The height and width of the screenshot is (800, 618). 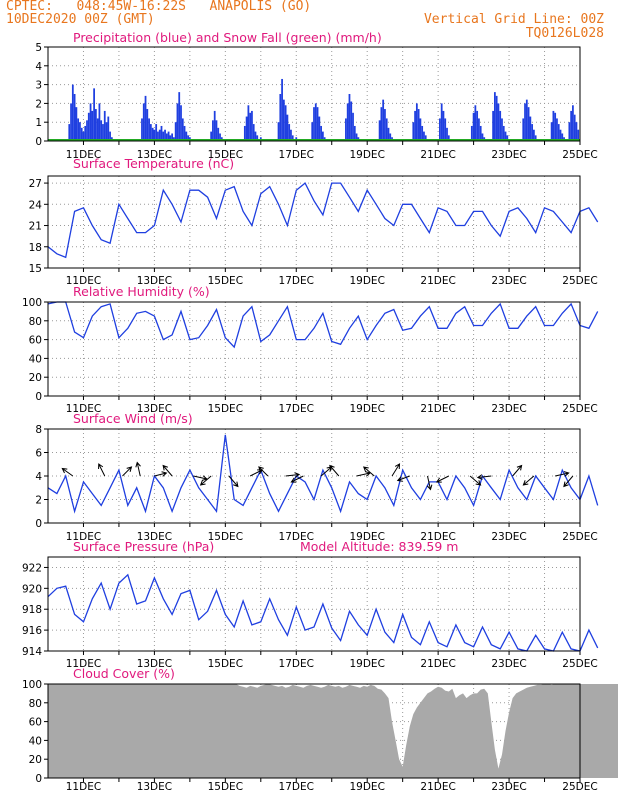 I want to click on rh-ytick-label: 20, so click(x=35, y=378).